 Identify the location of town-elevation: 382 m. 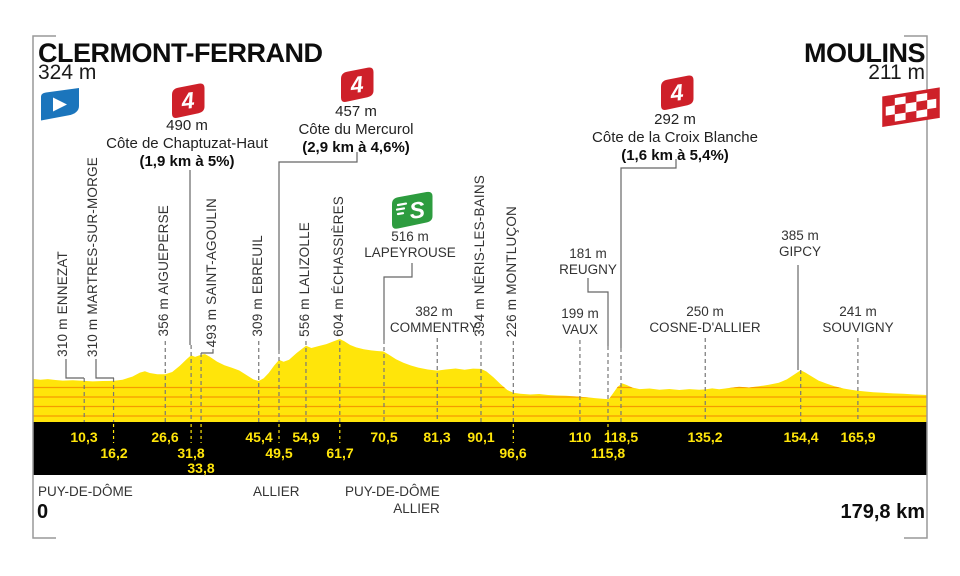
(434, 311).